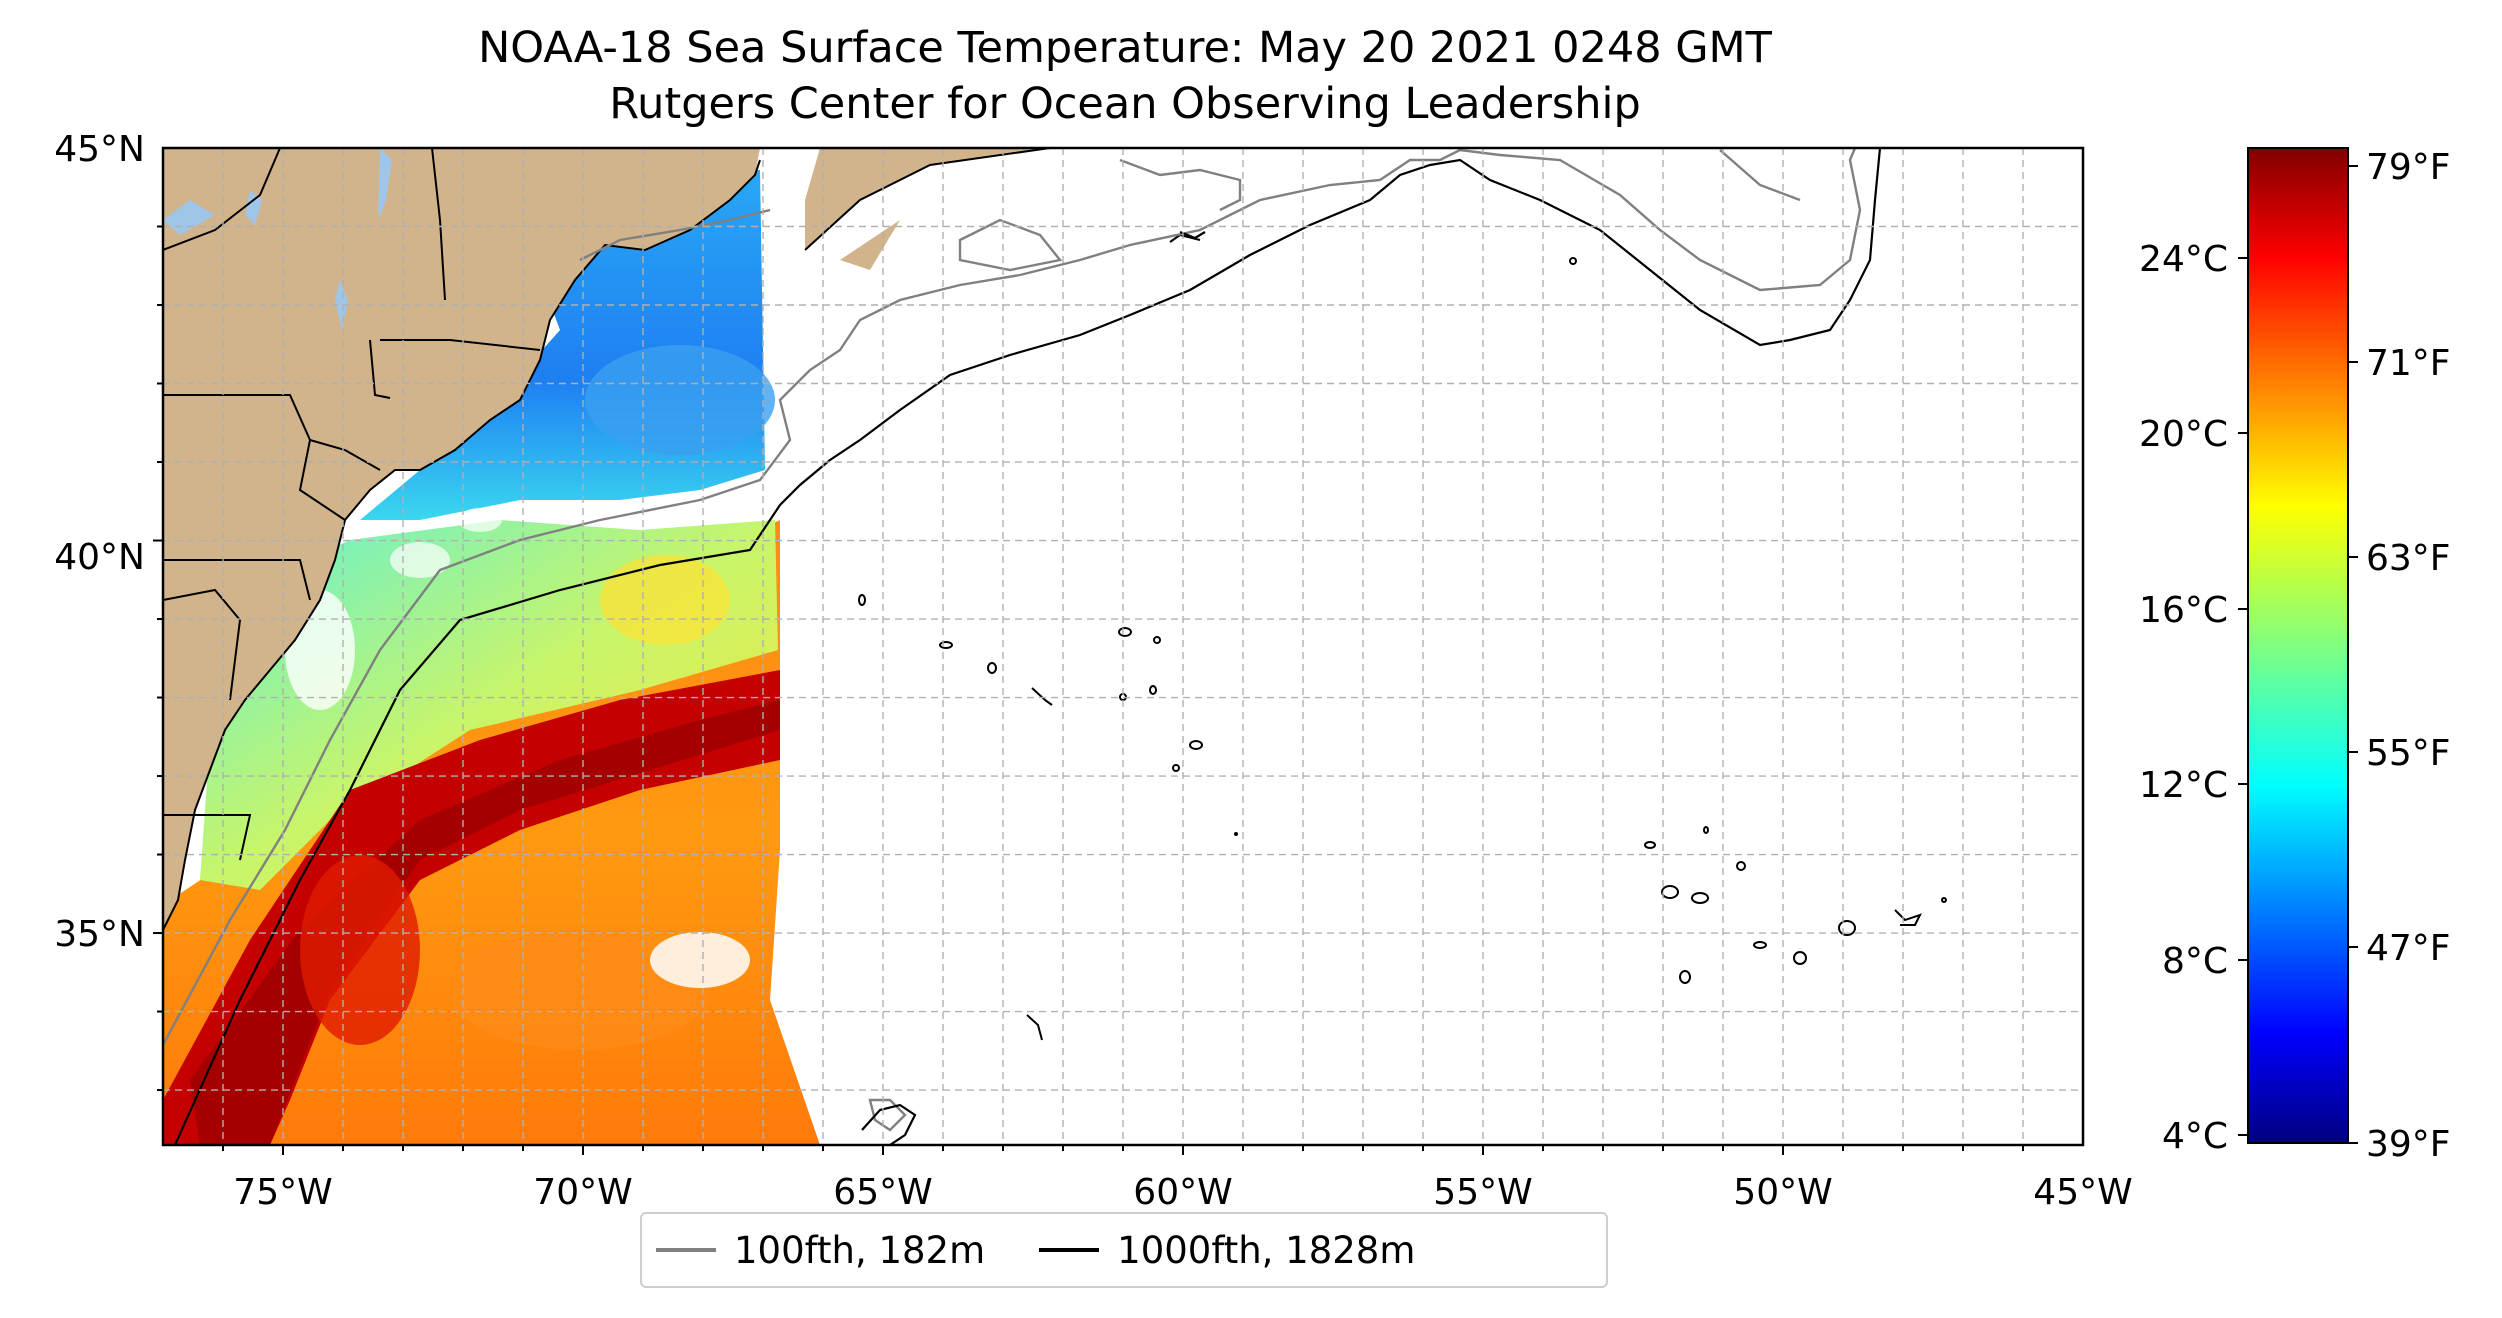 This screenshot has width=2502, height=1318. Describe the element at coordinates (2082, 1192) in the screenshot. I see `lon-label-45w: 45°W` at that location.